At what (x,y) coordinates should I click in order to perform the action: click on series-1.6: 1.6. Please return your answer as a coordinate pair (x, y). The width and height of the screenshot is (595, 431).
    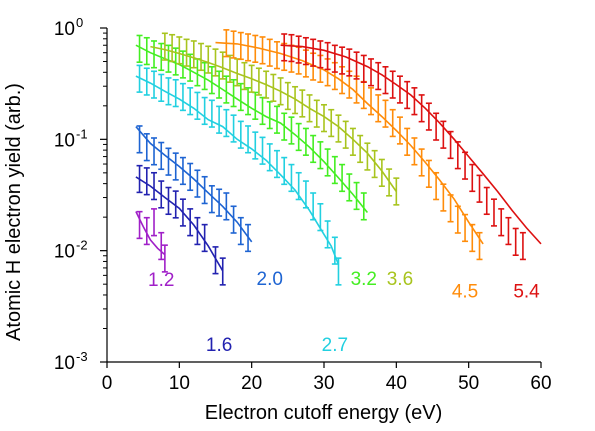
    Looking at the image, I should click on (183, 260).